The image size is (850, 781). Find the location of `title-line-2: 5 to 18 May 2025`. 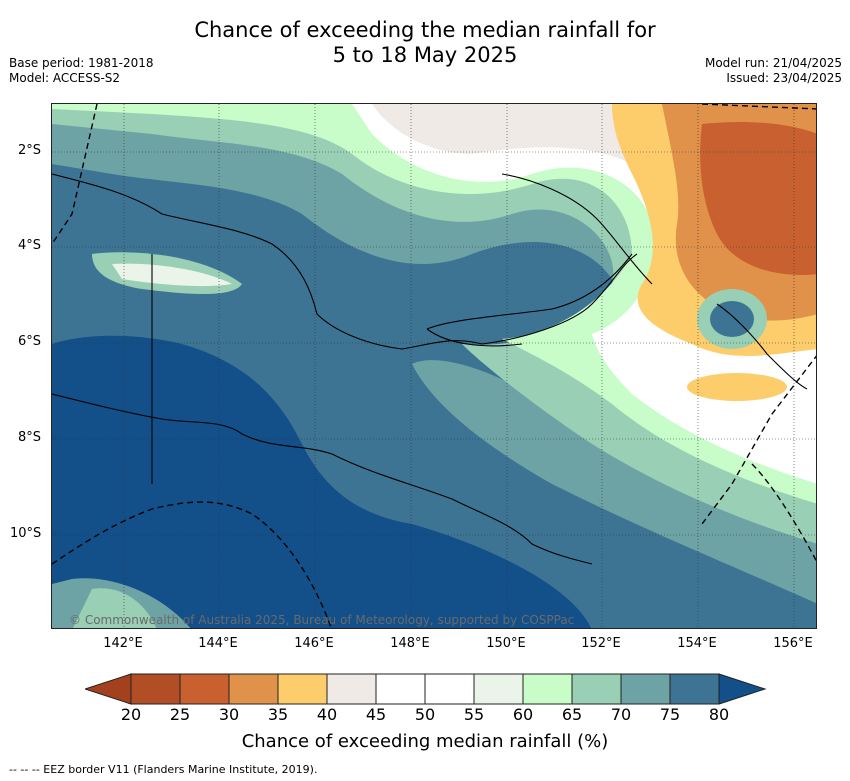

title-line-2: 5 to 18 May 2025 is located at coordinates (425, 55).